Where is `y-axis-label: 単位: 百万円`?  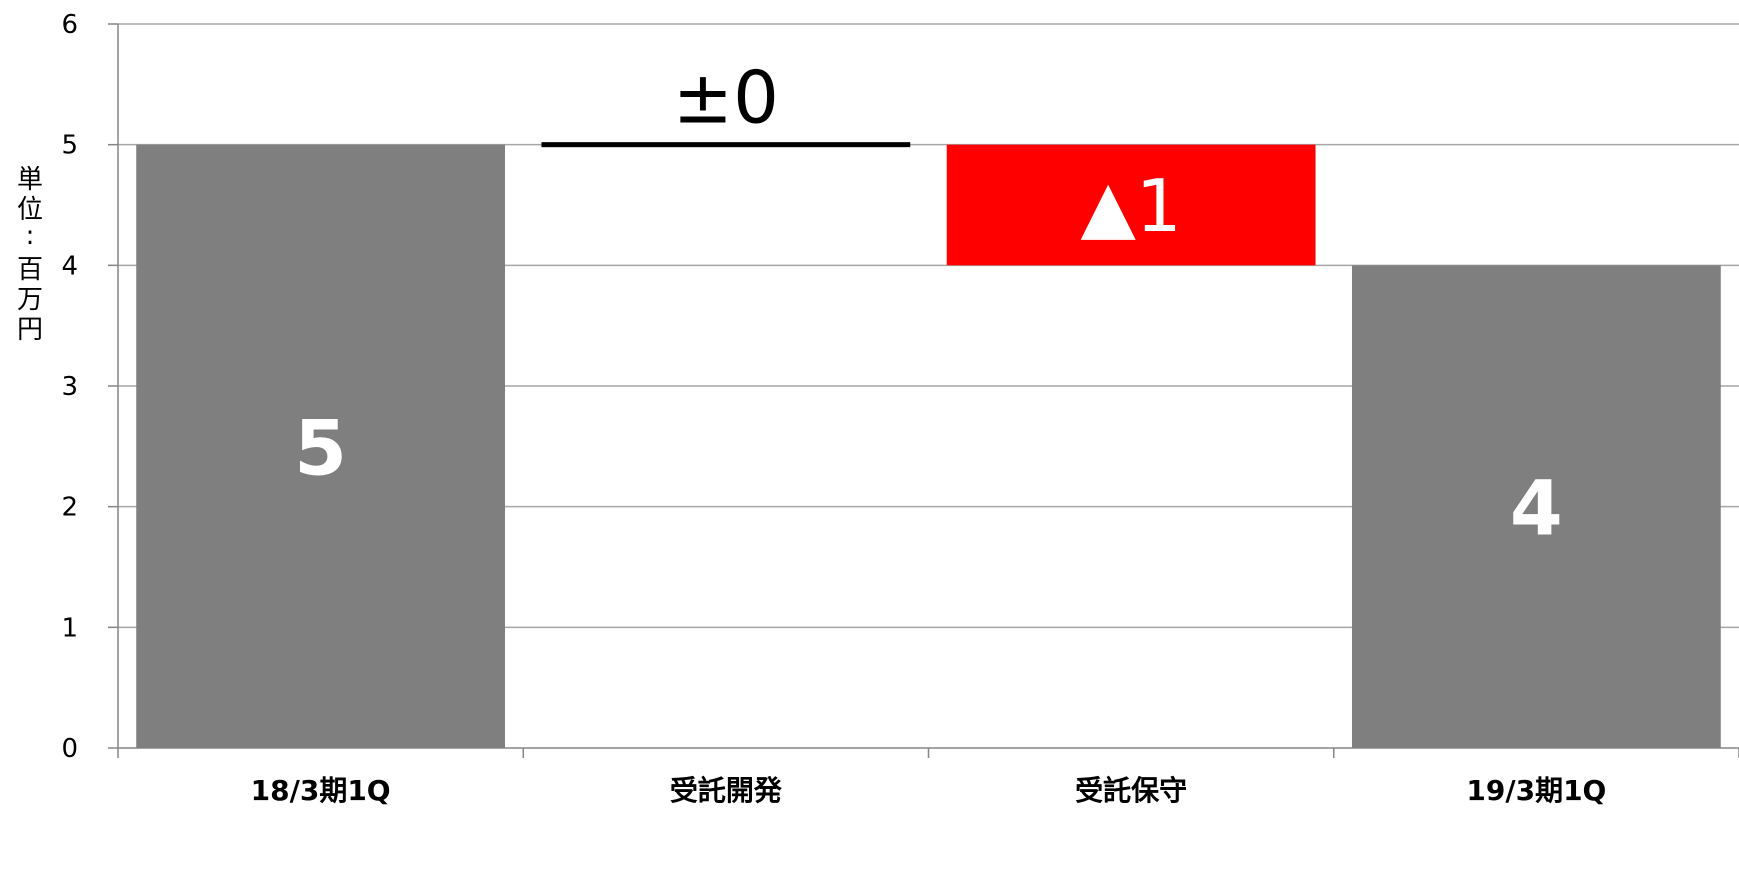 y-axis-label: 単位: 百万円 is located at coordinates (30, 255).